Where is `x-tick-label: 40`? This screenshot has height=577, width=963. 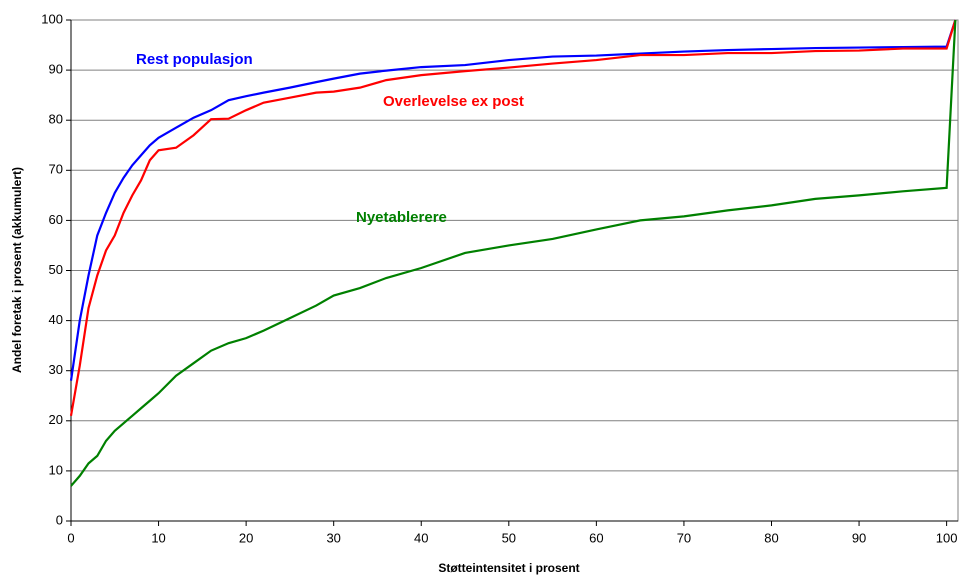 x-tick-label: 40 is located at coordinates (421, 537).